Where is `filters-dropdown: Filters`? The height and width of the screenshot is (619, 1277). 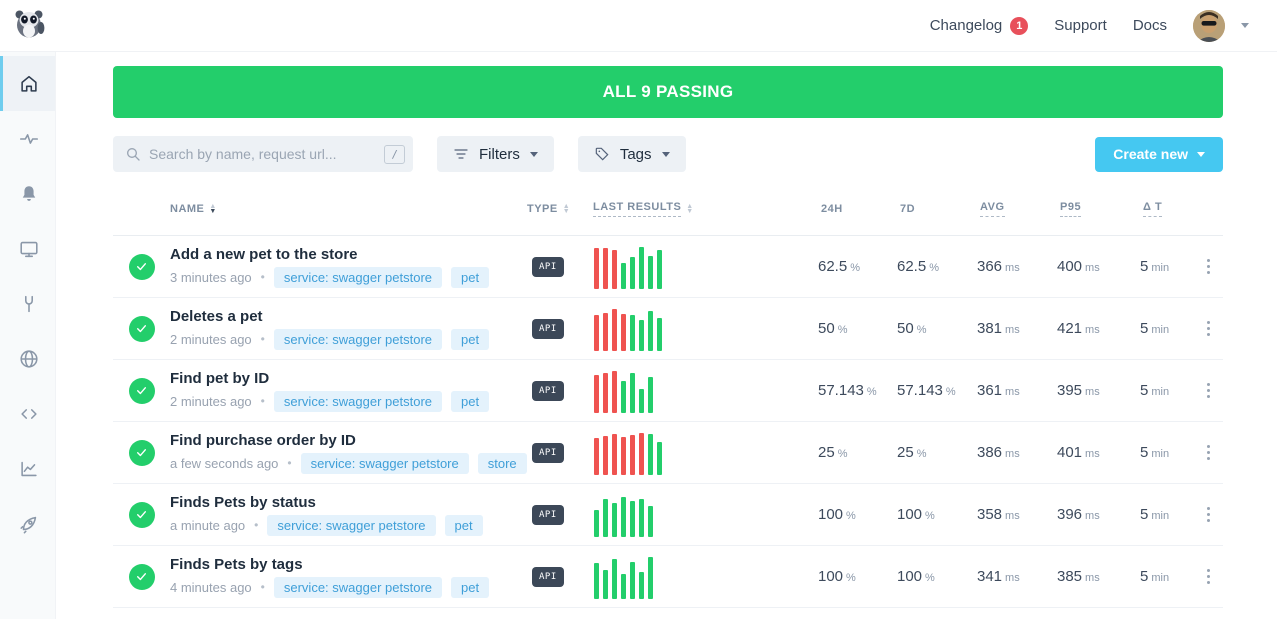 filters-dropdown: Filters is located at coordinates (495, 154).